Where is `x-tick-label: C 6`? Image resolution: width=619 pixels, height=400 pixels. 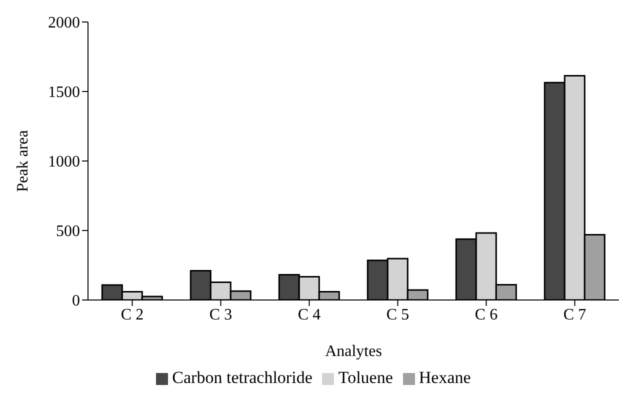
x-tick-label: C 6 is located at coordinates (486, 315).